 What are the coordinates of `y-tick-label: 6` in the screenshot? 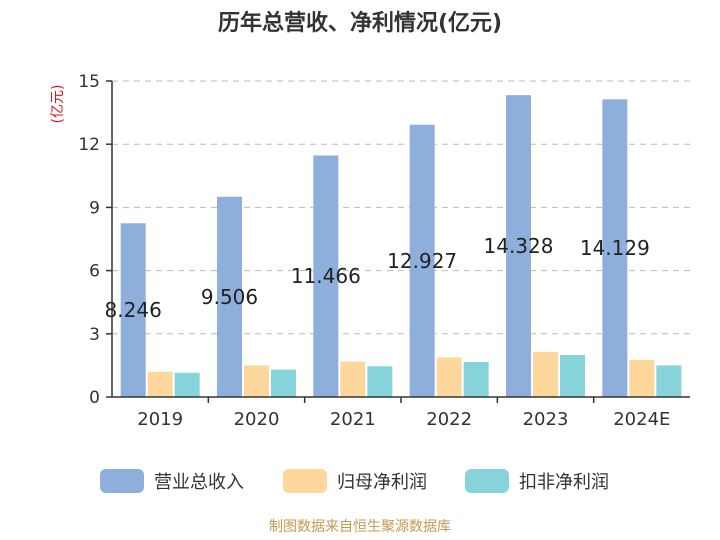 It's located at (94, 272).